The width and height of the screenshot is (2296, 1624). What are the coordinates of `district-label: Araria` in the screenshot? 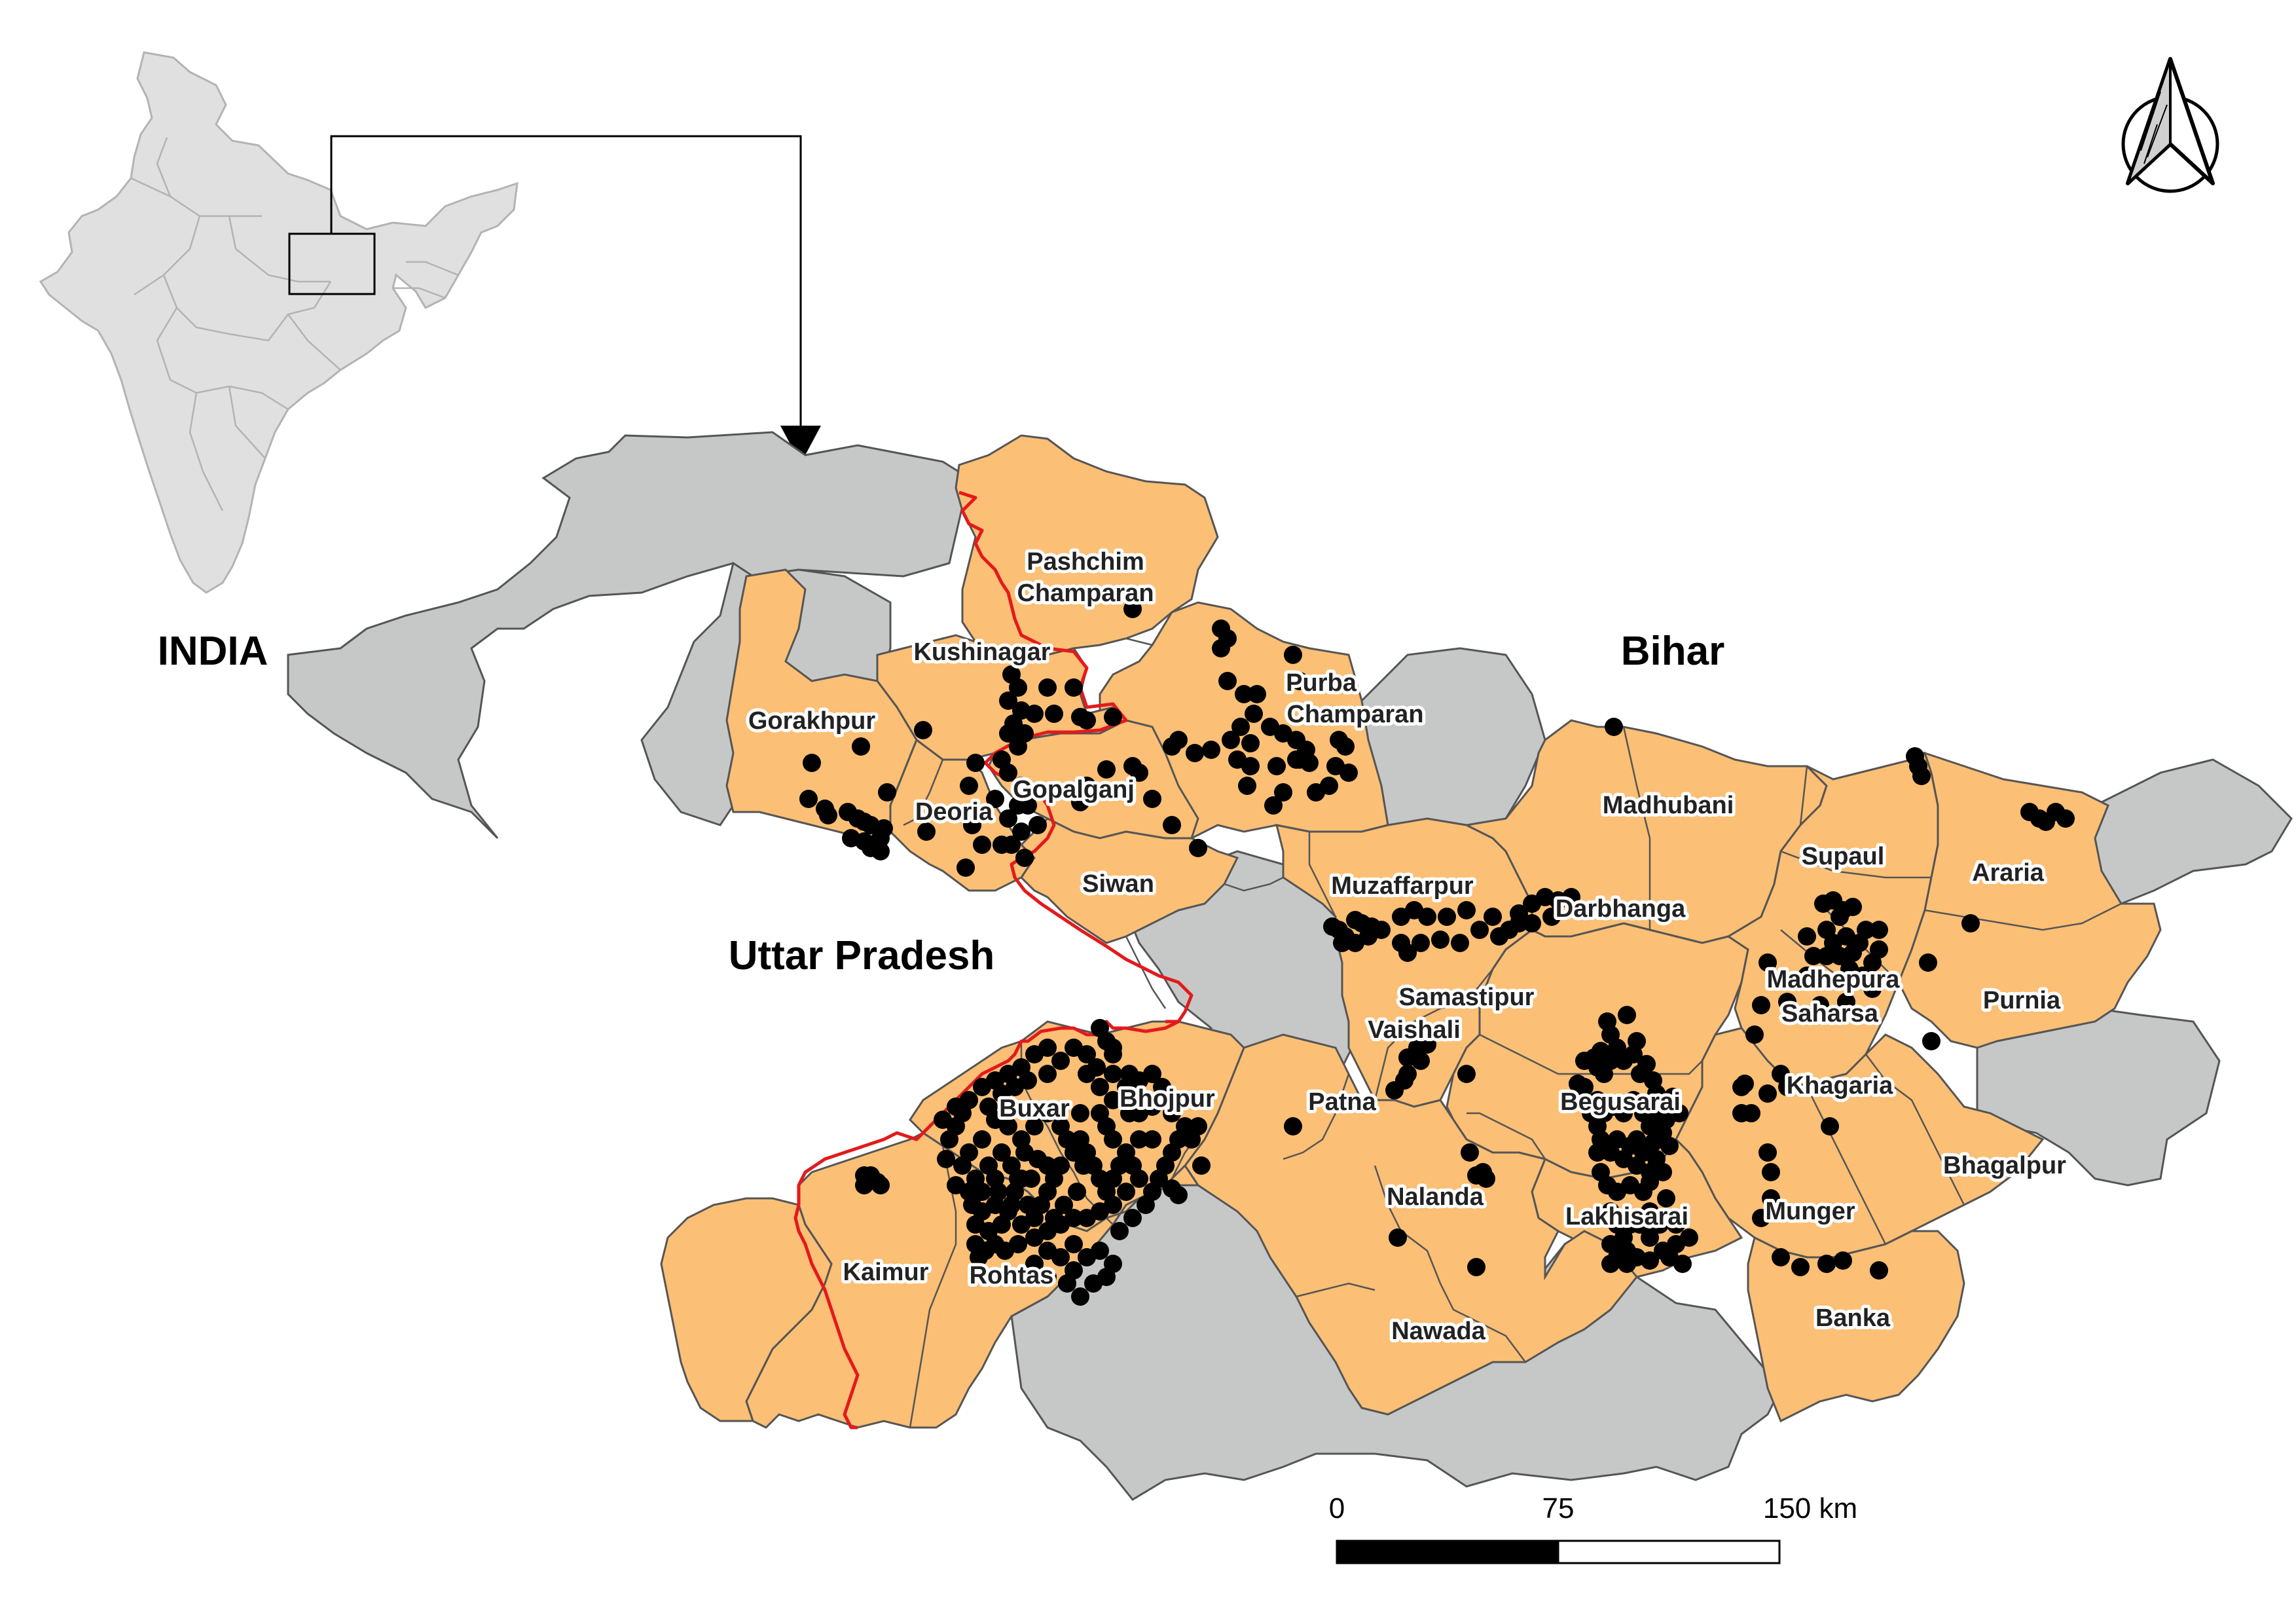 It's located at (2008, 873).